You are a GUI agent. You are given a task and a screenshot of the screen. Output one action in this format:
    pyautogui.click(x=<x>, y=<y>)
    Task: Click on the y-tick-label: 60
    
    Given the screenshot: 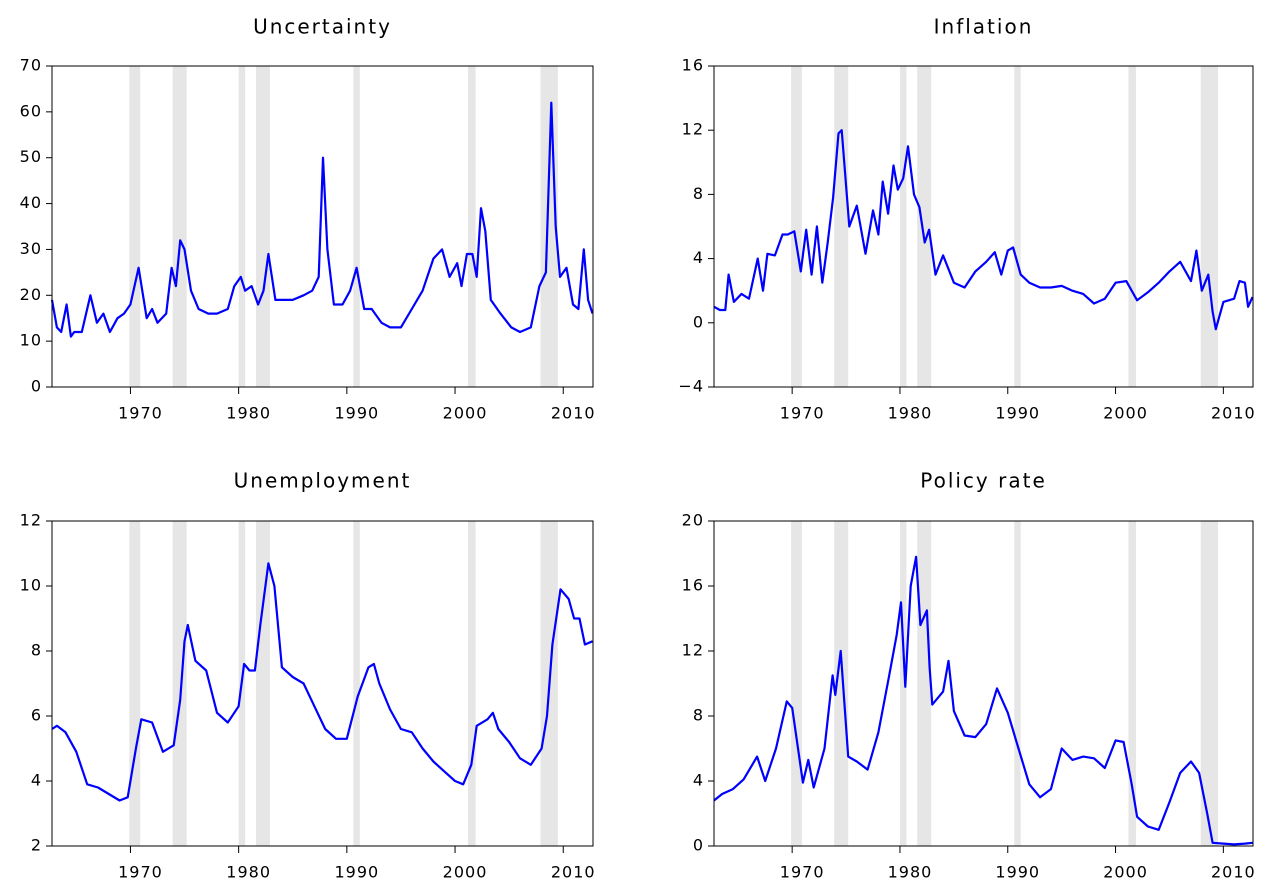 What is the action you would take?
    pyautogui.click(x=31, y=110)
    